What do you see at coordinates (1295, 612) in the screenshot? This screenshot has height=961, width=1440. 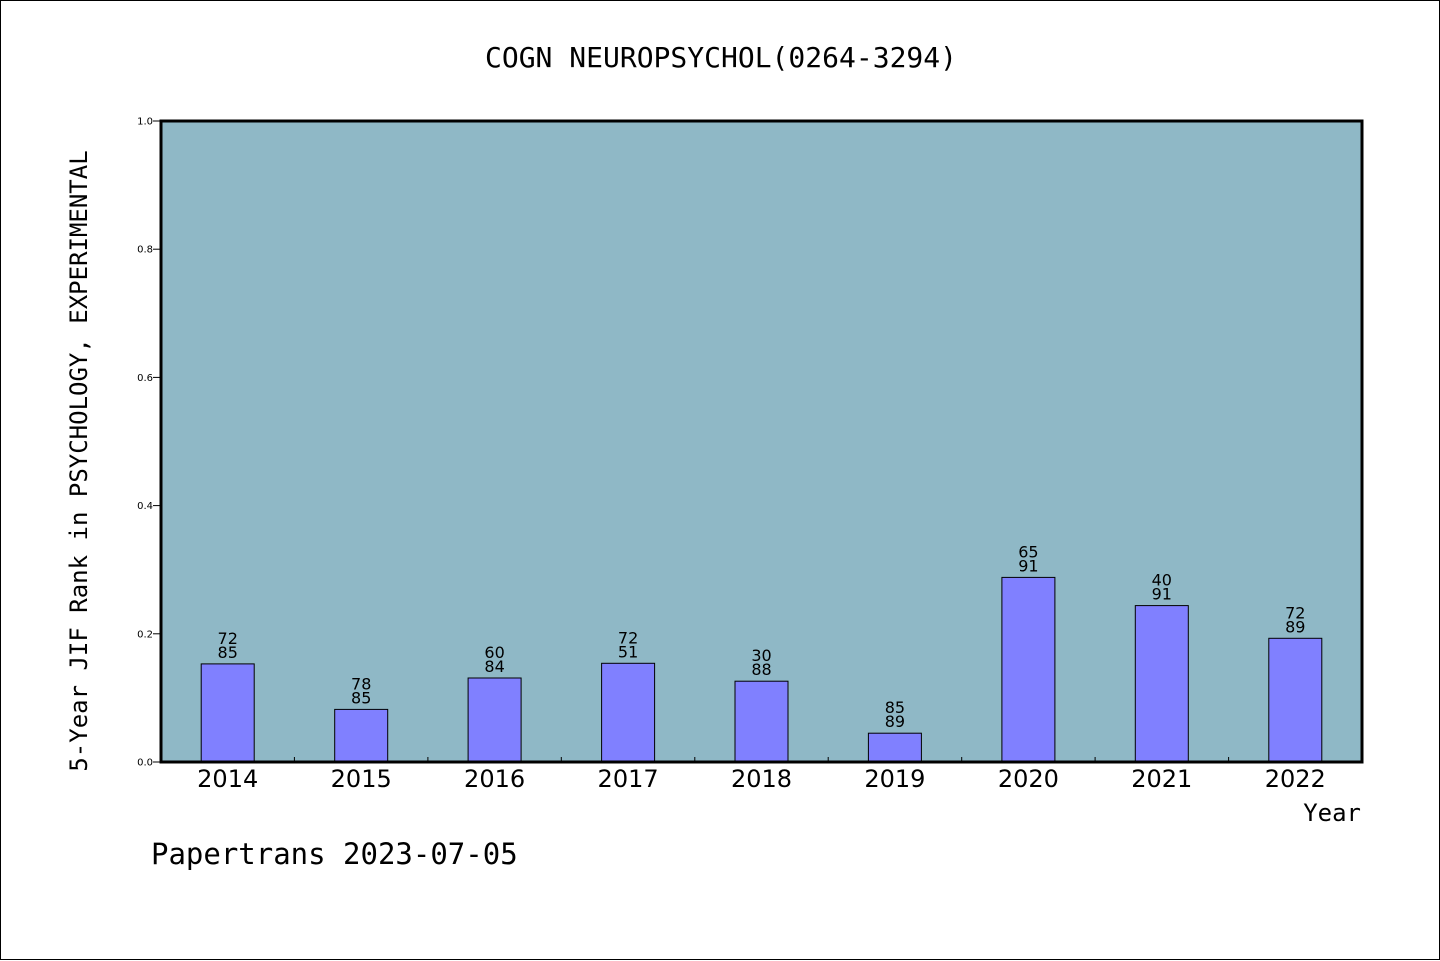 I see `bar-label-top-2022: 72` at bounding box center [1295, 612].